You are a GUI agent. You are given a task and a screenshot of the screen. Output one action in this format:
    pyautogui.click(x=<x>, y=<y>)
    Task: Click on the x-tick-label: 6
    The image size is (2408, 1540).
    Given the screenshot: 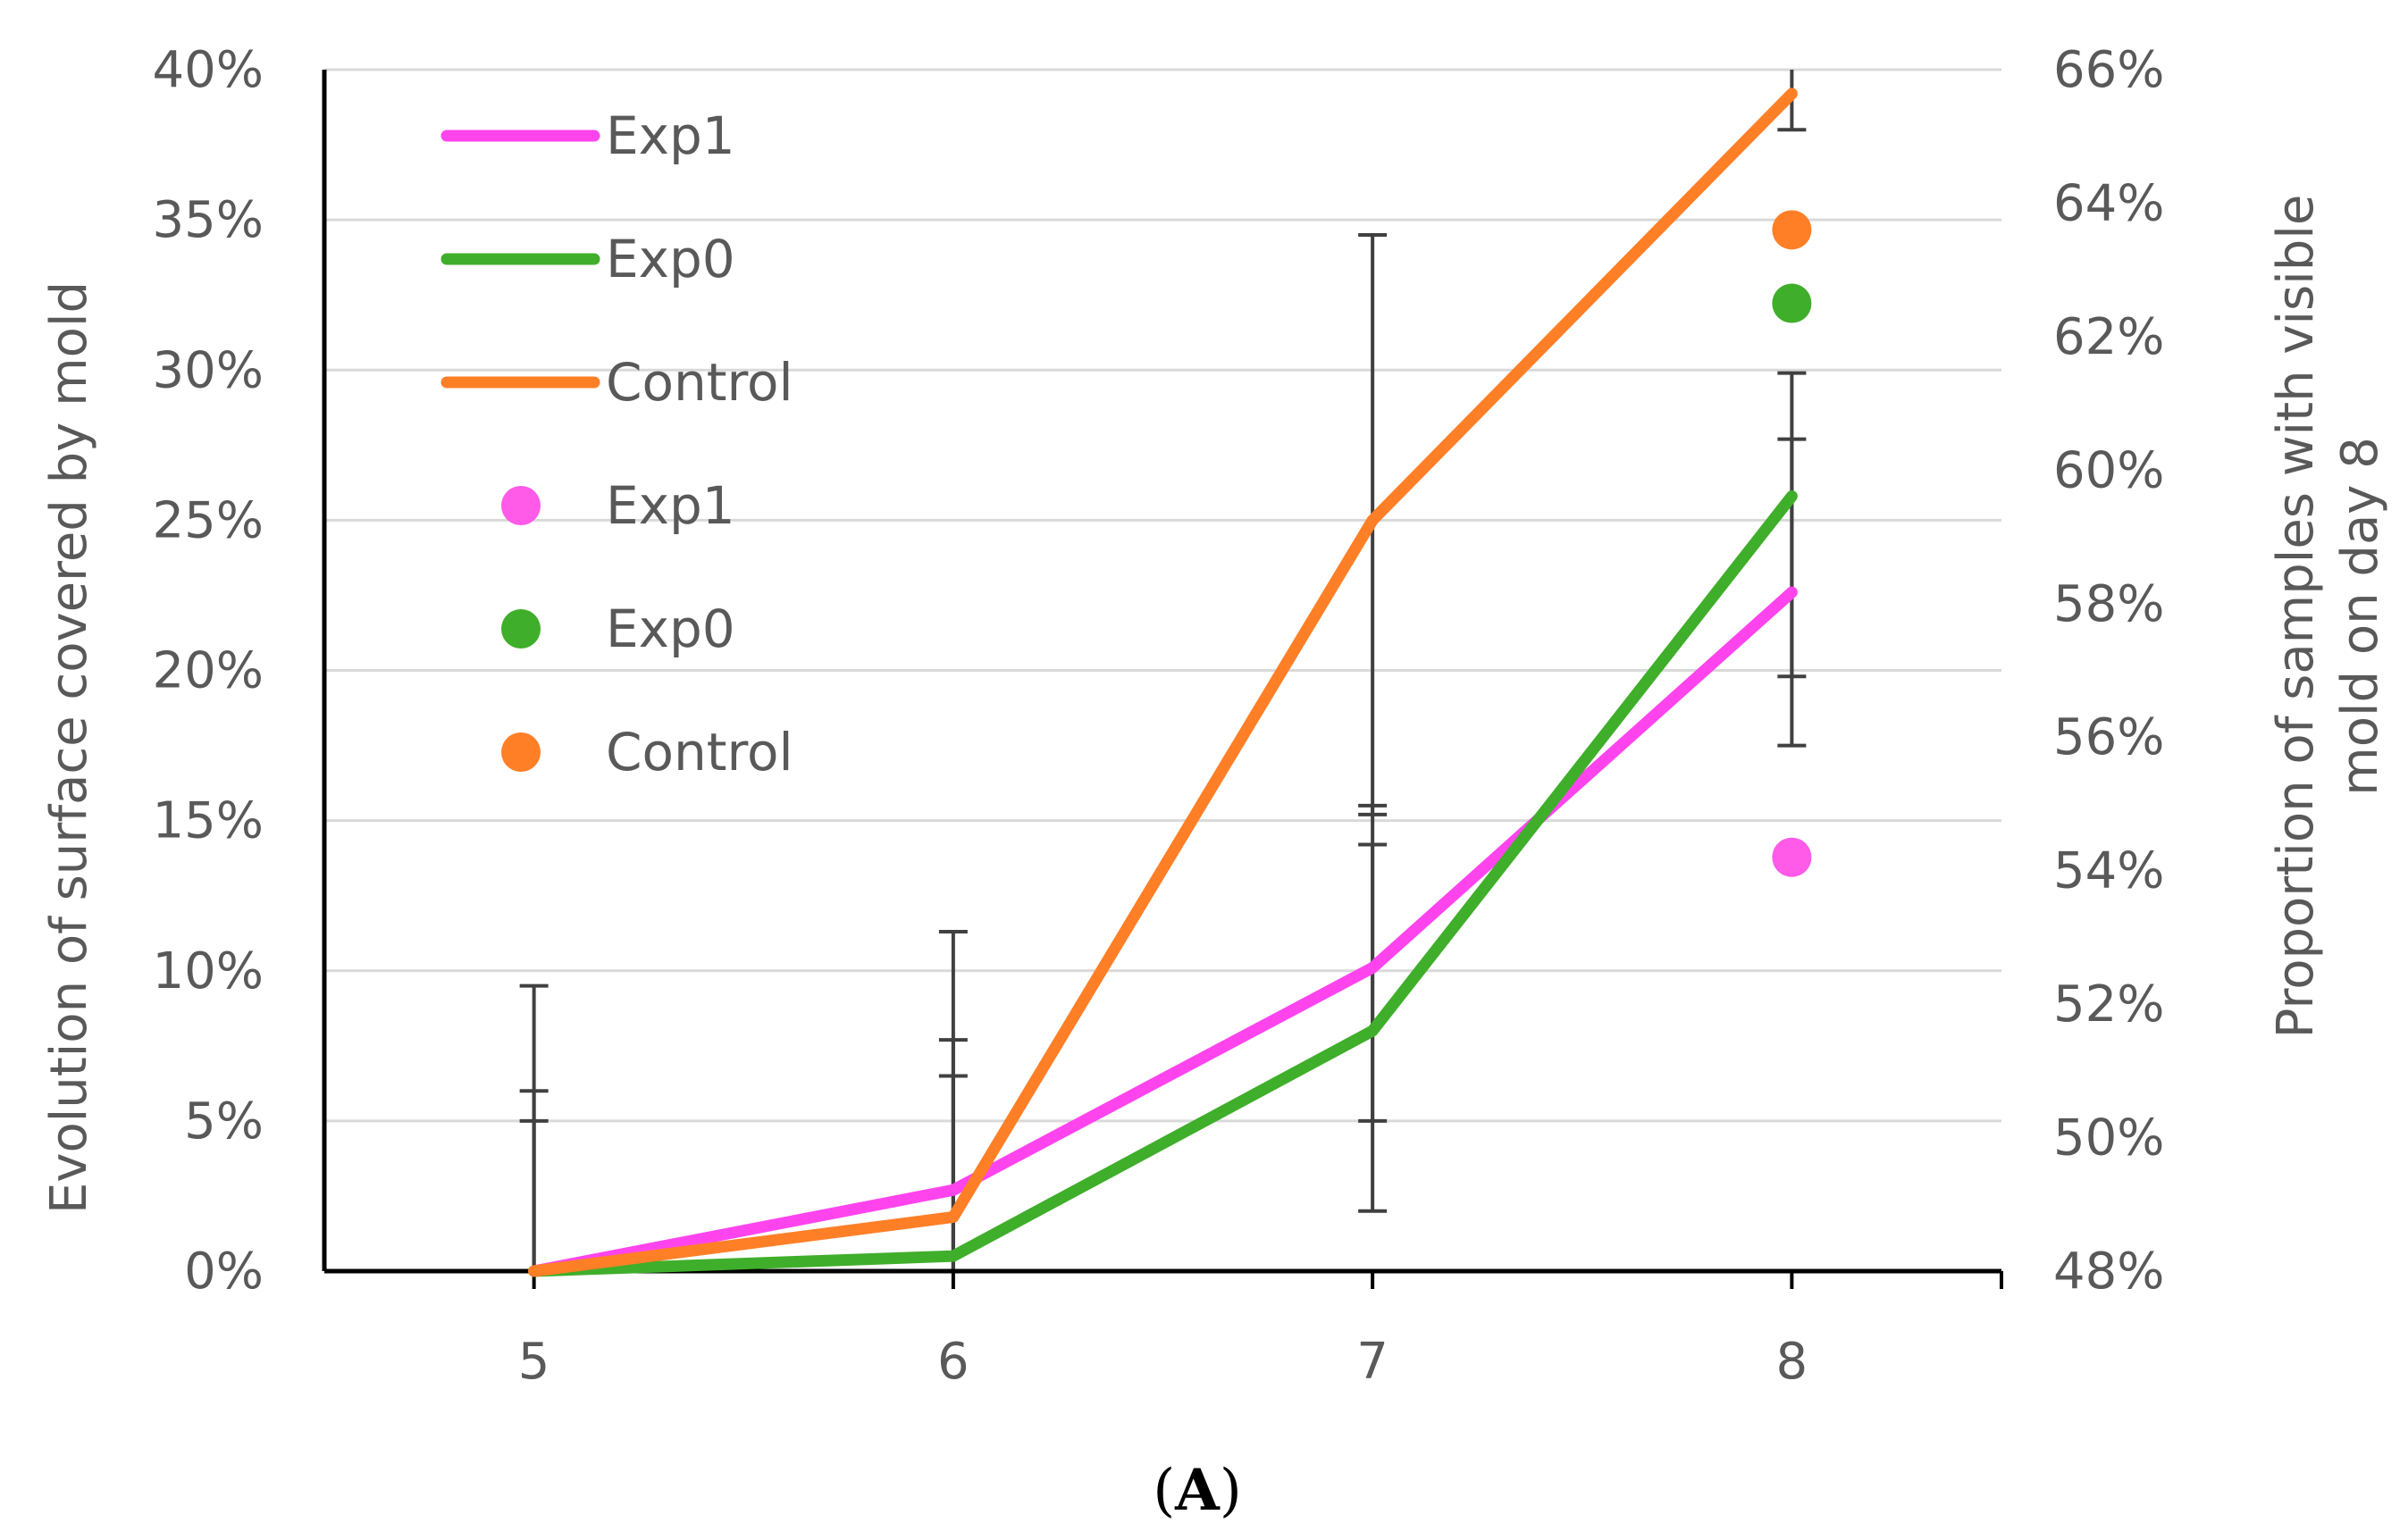 What is the action you would take?
    pyautogui.click(x=953, y=1362)
    